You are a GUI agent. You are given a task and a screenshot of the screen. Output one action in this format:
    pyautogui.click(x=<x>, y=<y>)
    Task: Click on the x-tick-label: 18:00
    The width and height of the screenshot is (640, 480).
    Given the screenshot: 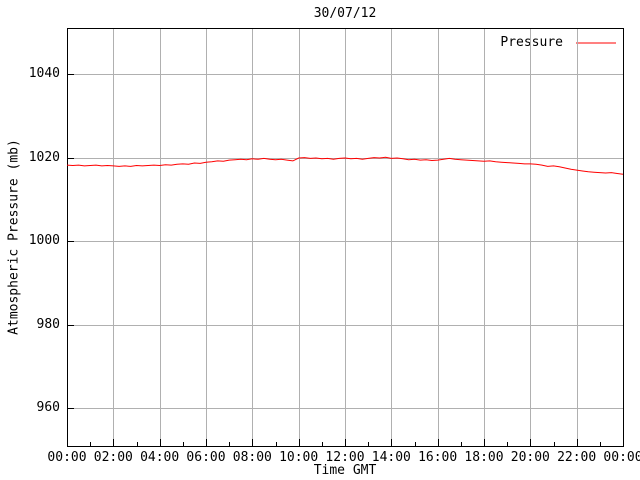 What is the action you would take?
    pyautogui.click(x=484, y=457)
    